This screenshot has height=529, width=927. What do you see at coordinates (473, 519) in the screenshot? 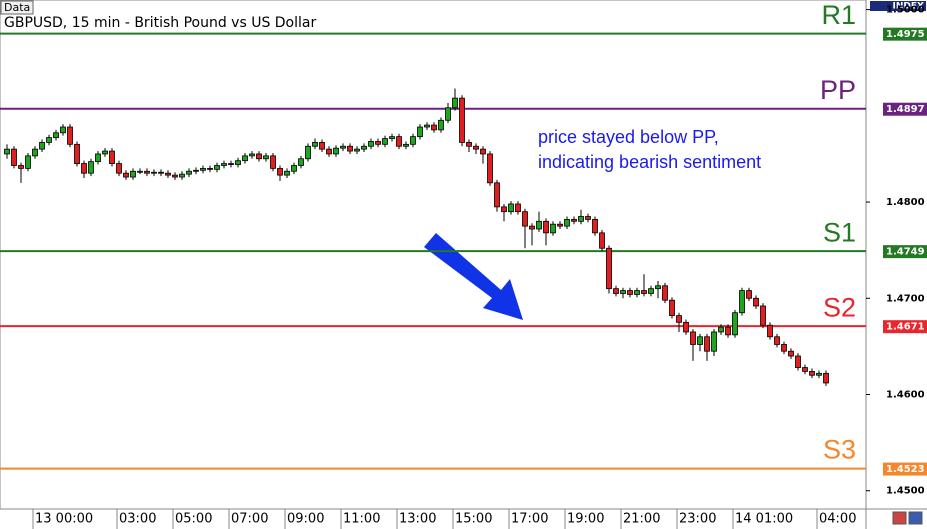
I see `x-tick-label: 15:00` at bounding box center [473, 519].